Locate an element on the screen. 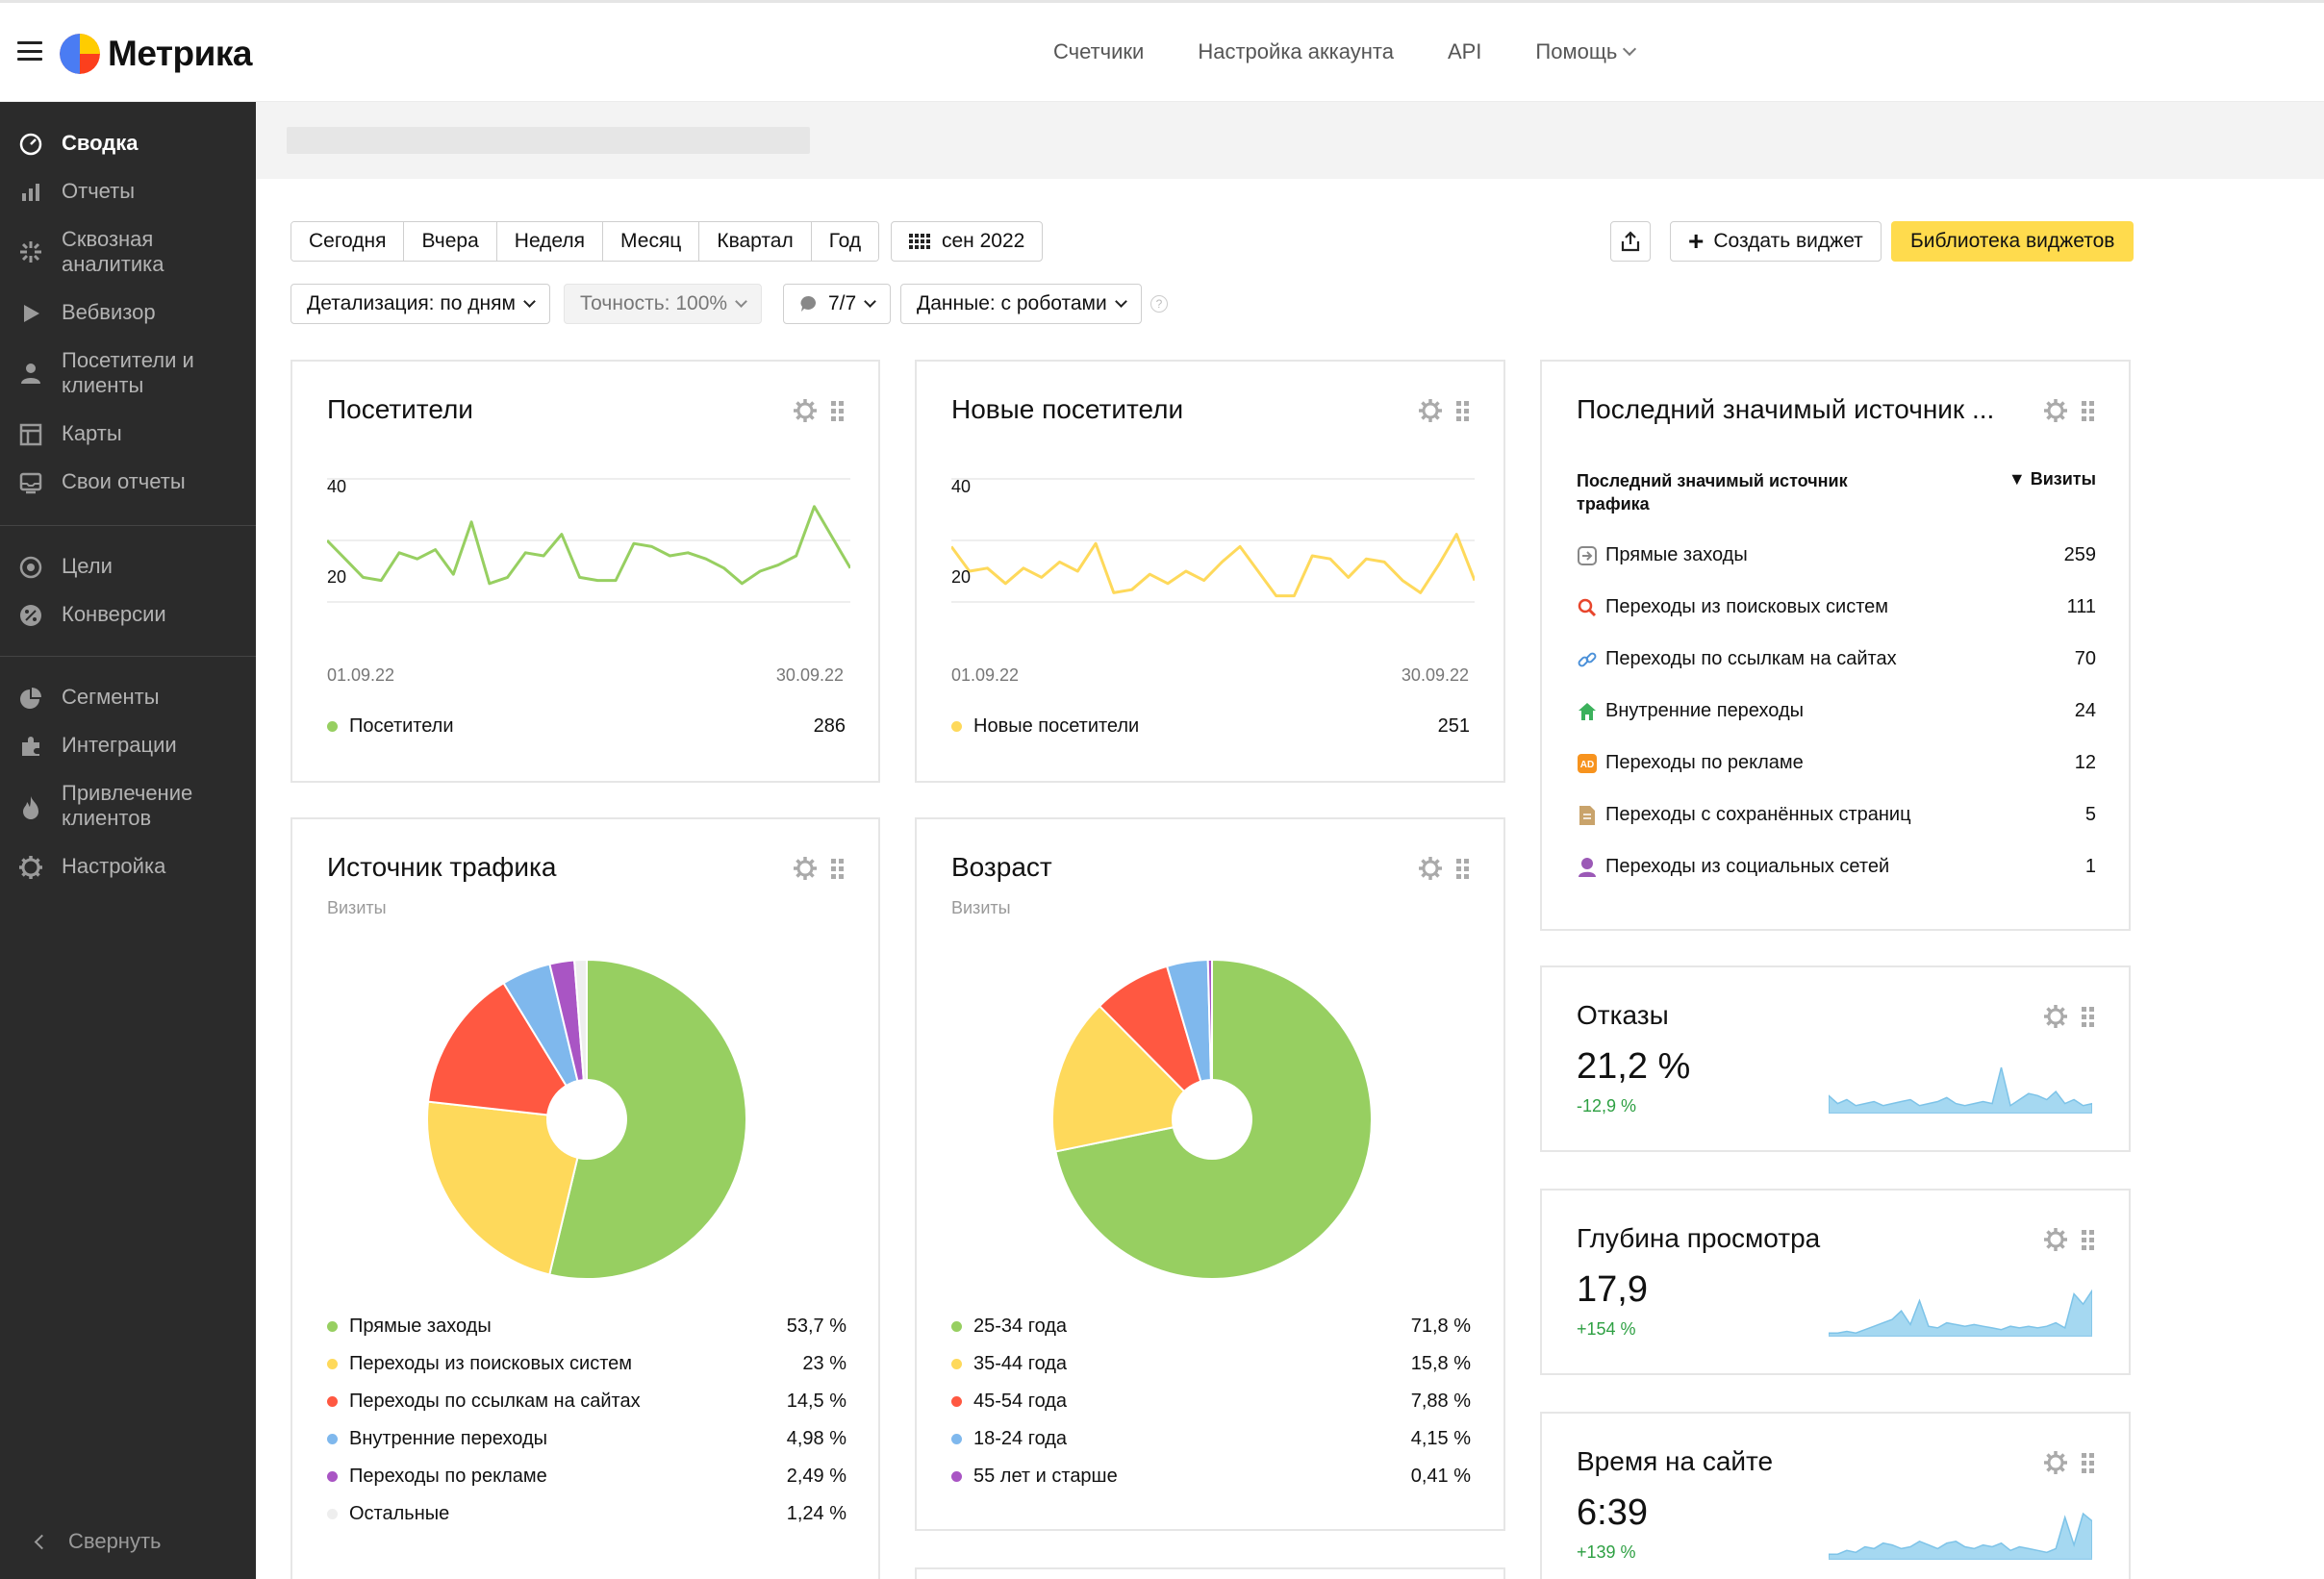  map-icon is located at coordinates (30, 434).